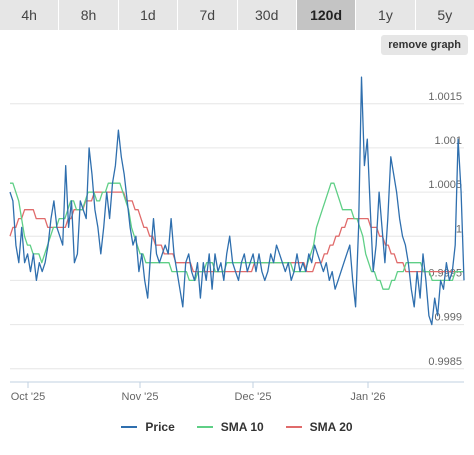  Describe the element at coordinates (448, 141) in the screenshot. I see `y-tick-label-1: 1.001` at that location.